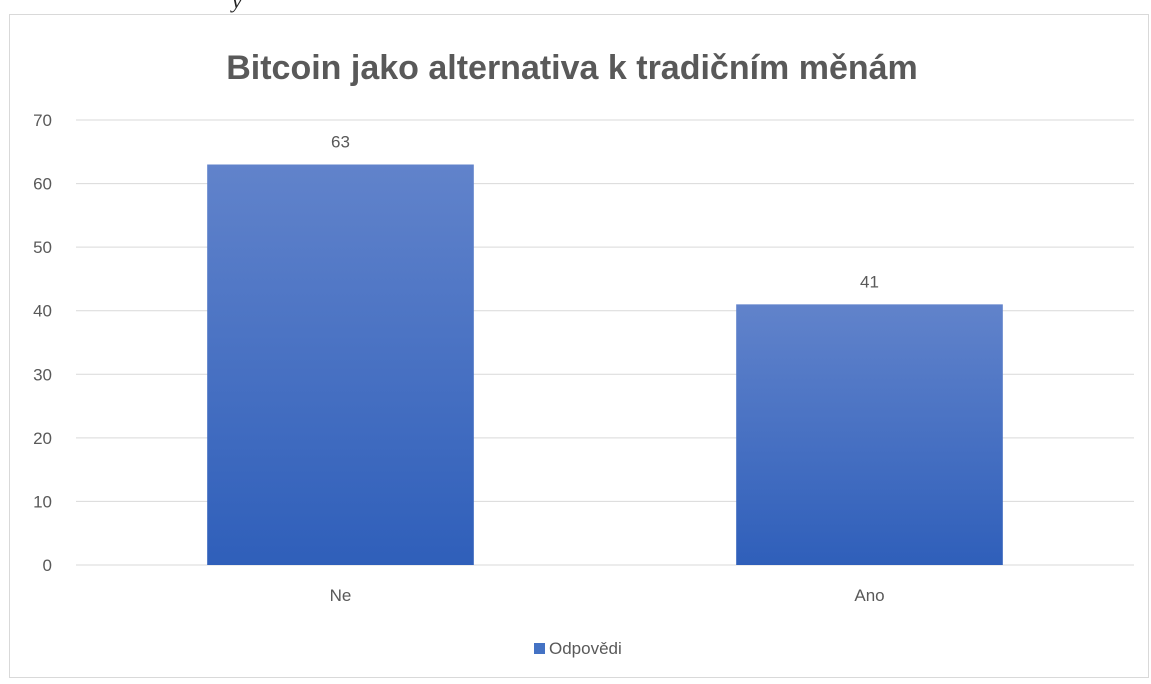 Image resolution: width=1151 pixels, height=684 pixels. Describe the element at coordinates (575, 7) in the screenshot. I see `previous-page-strip: y` at that location.